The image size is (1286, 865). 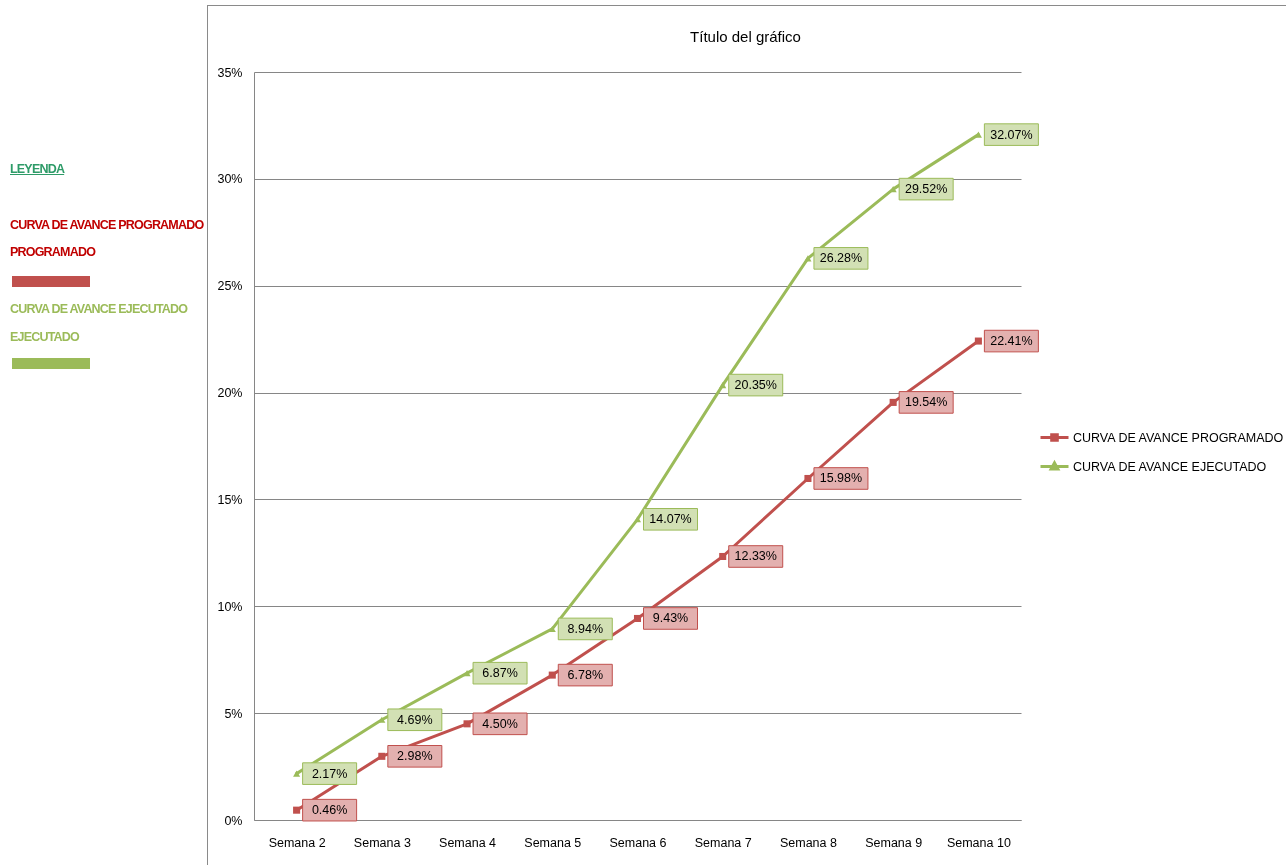 What do you see at coordinates (230, 499) in the screenshot?
I see `y-tick-label: 15%` at bounding box center [230, 499].